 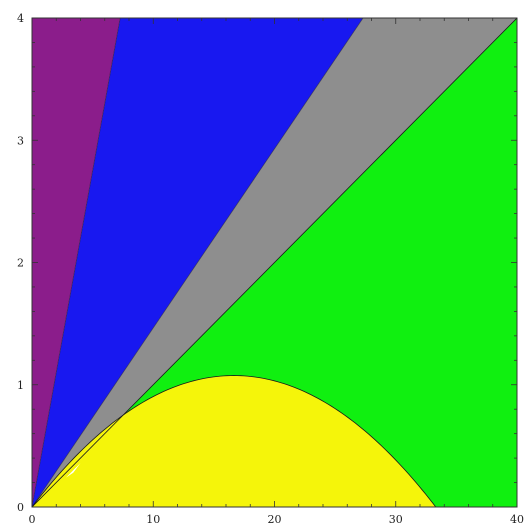 I want to click on y-tick-label: 0, so click(x=20, y=507).